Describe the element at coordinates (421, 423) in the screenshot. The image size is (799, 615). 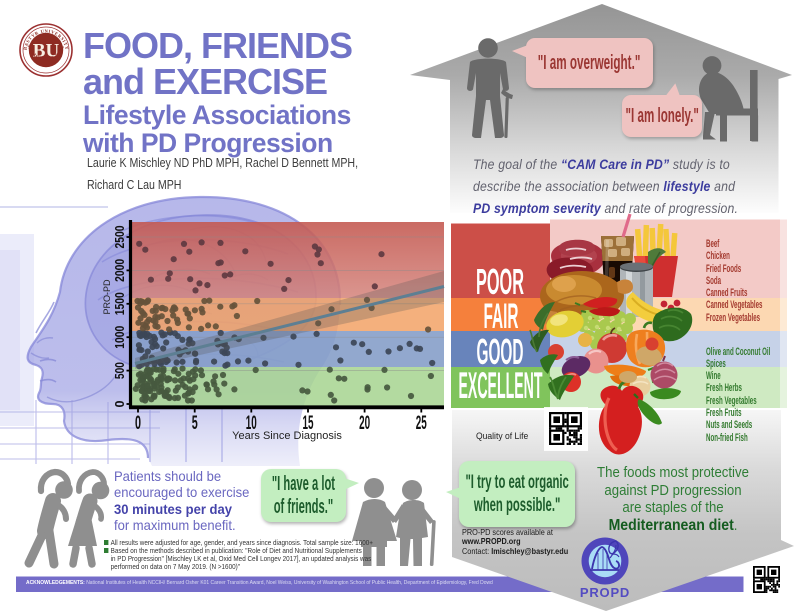
I see `svg-text: 25` at that location.